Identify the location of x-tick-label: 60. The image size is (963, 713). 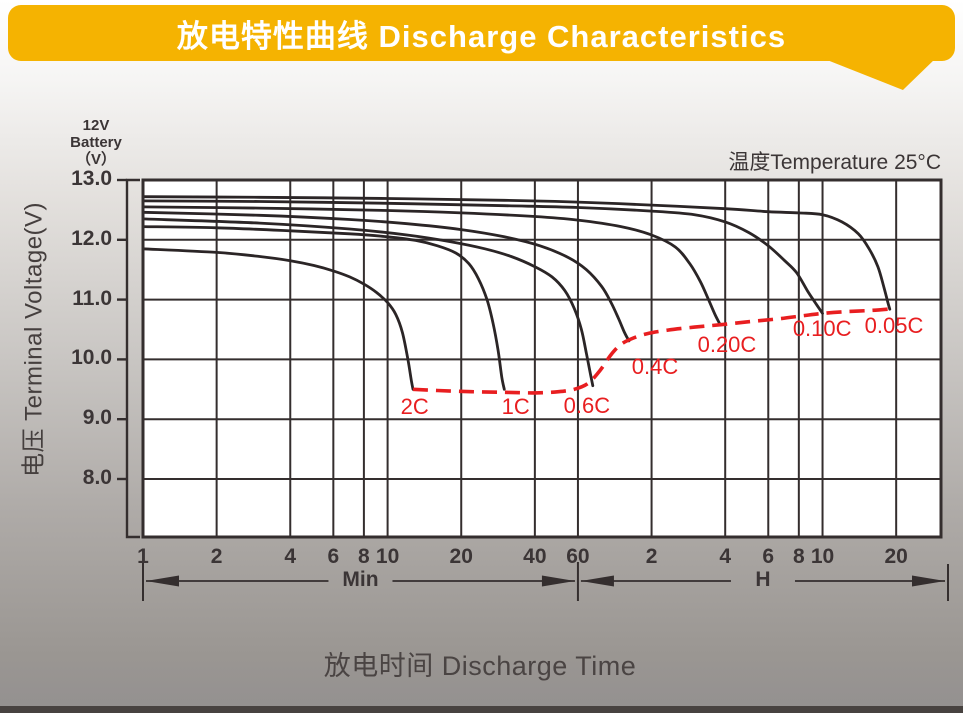
(578, 556).